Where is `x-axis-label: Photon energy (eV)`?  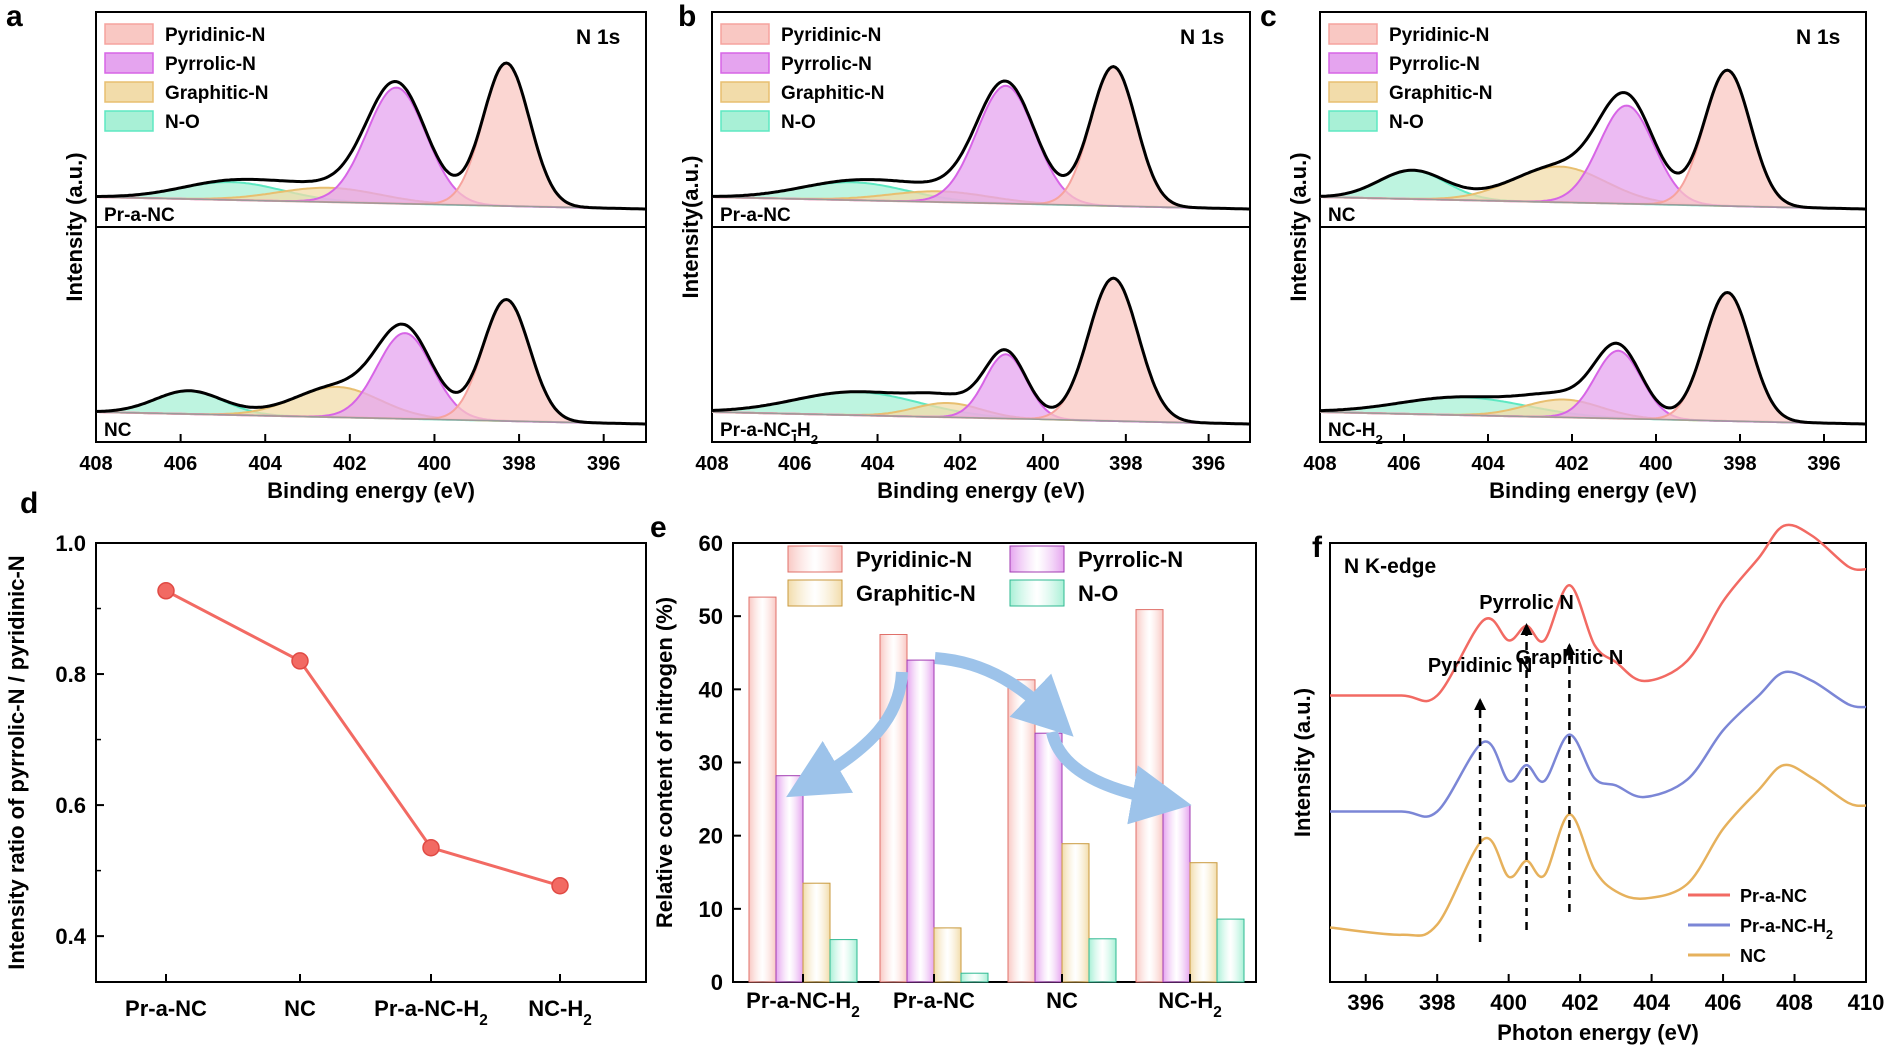
x-axis-label: Photon energy (eV) is located at coordinates (1598, 1032).